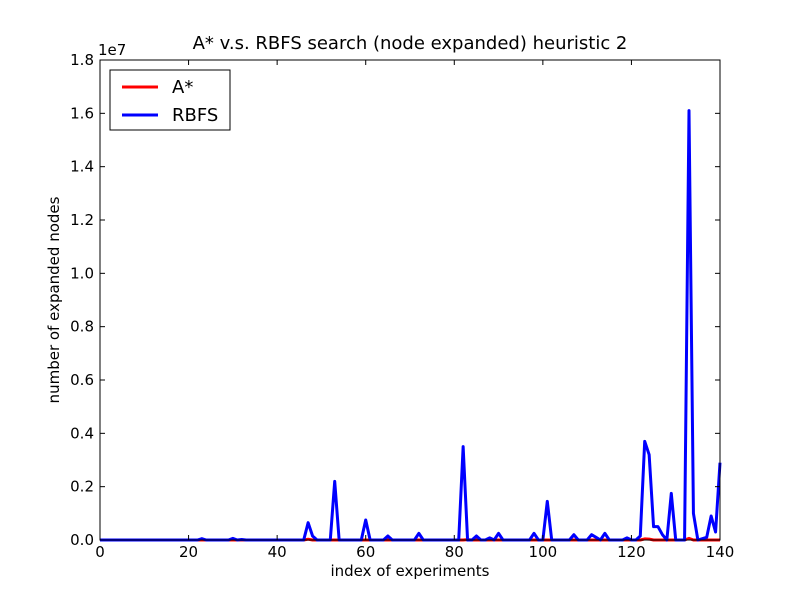  I want to click on y-tick-label: 1.8, so click(82, 60).